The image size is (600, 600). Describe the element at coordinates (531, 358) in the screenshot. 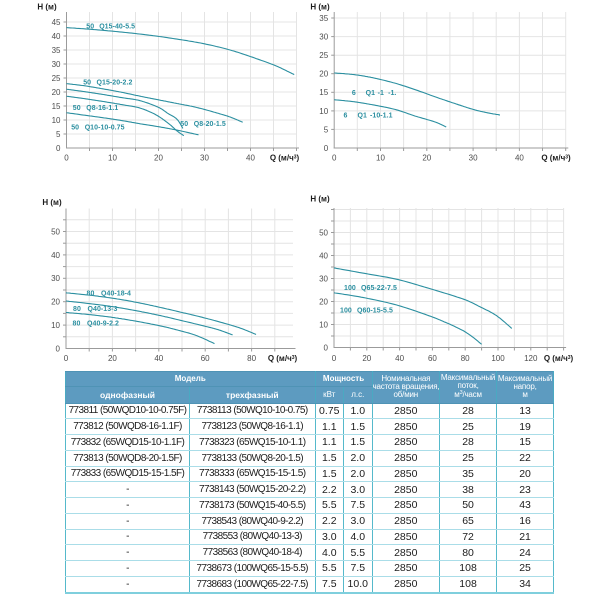

I see `svg-text: 120` at that location.